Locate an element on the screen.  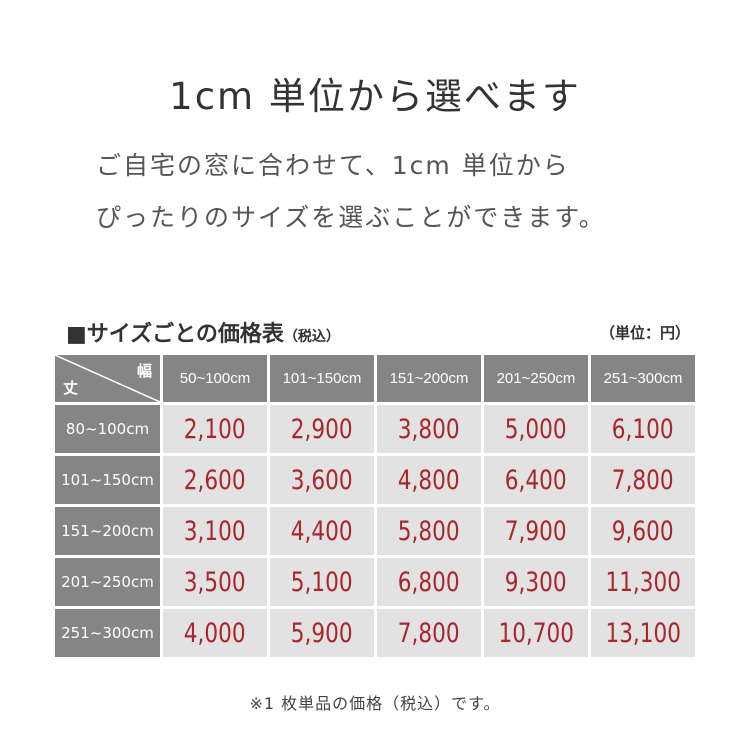
row-header: 201~250cm is located at coordinates (107, 582).